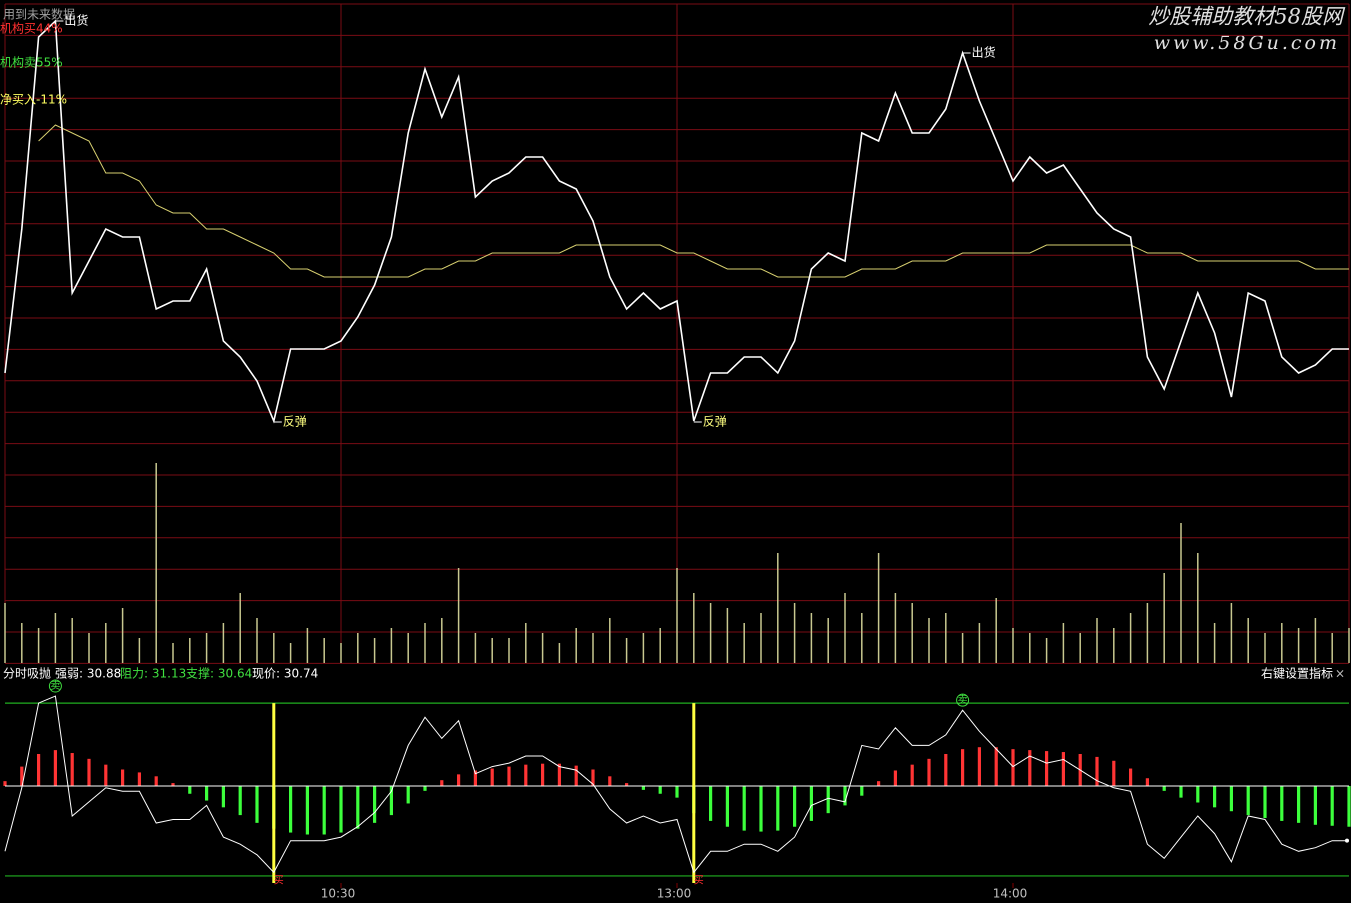  Describe the element at coordinates (153, 674) in the screenshot. I see `resistance-label: 阻力: 31.13` at that location.